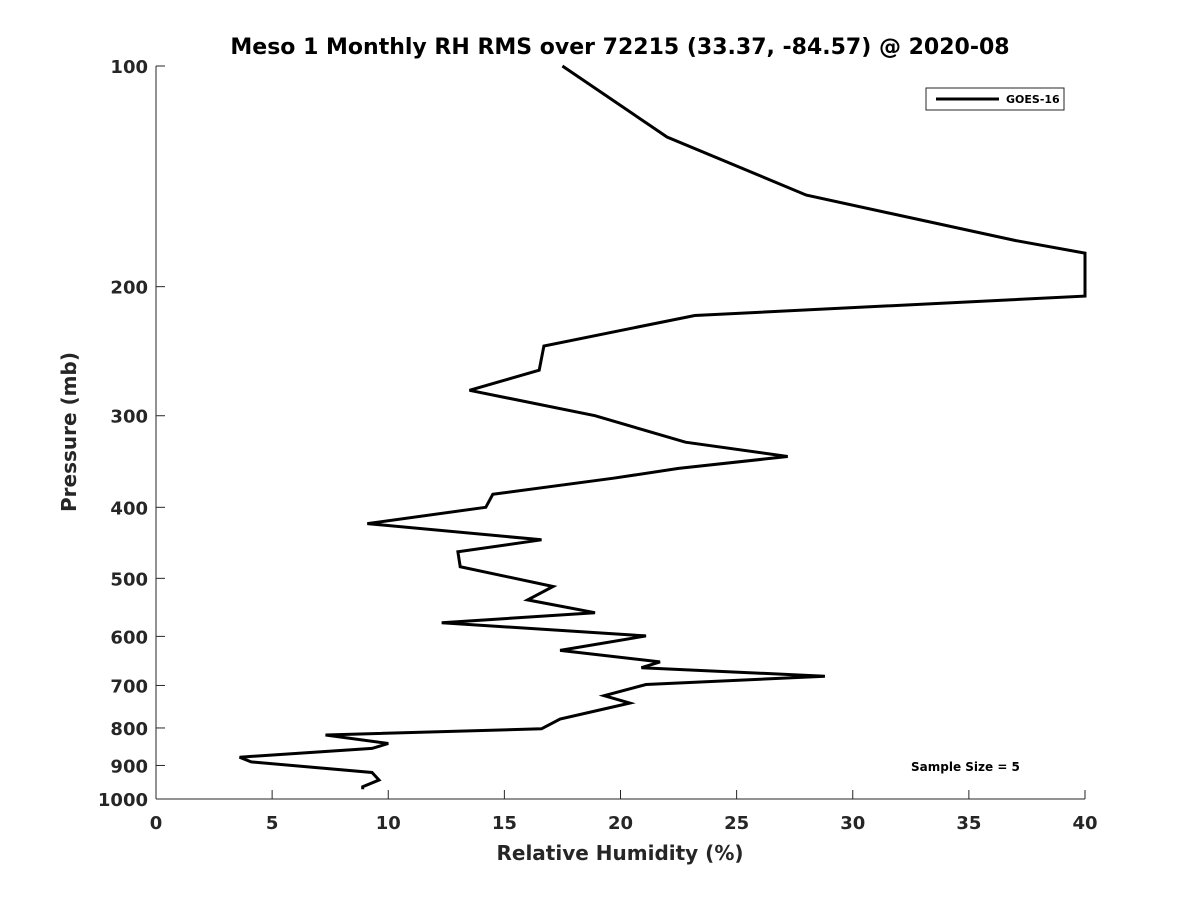  I want to click on y-tick-label: 700, so click(129, 686).